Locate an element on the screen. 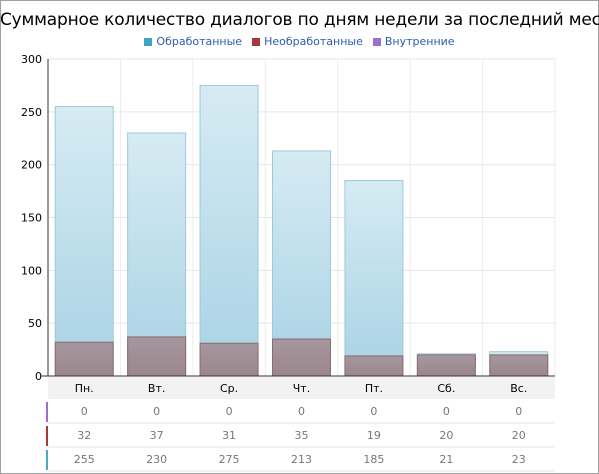 The width and height of the screenshot is (599, 474). table-cell-value: 35 is located at coordinates (302, 435).